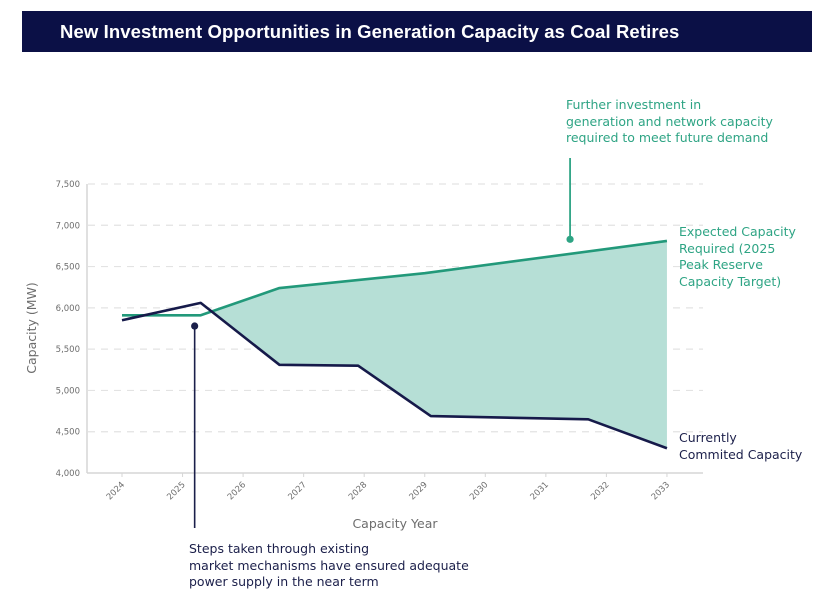 This screenshot has width=831, height=604. Describe the element at coordinates (570, 239) in the screenshot. I see `annotation-dot-further-investment` at that location.